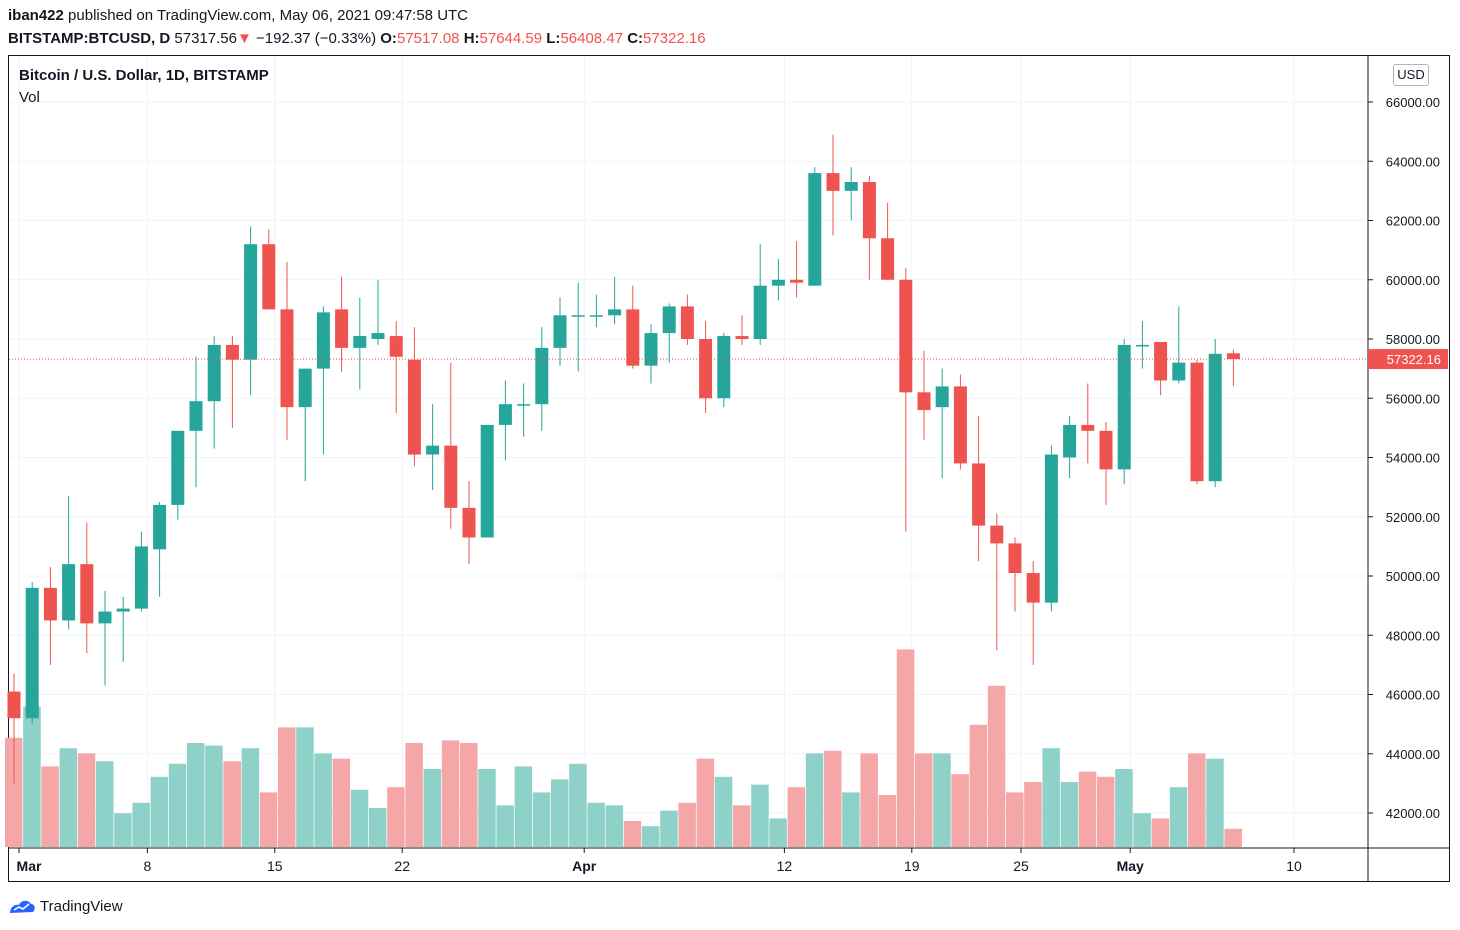 The height and width of the screenshot is (930, 1460). I want to click on y-tick-label: 50000.00, so click(1413, 576).